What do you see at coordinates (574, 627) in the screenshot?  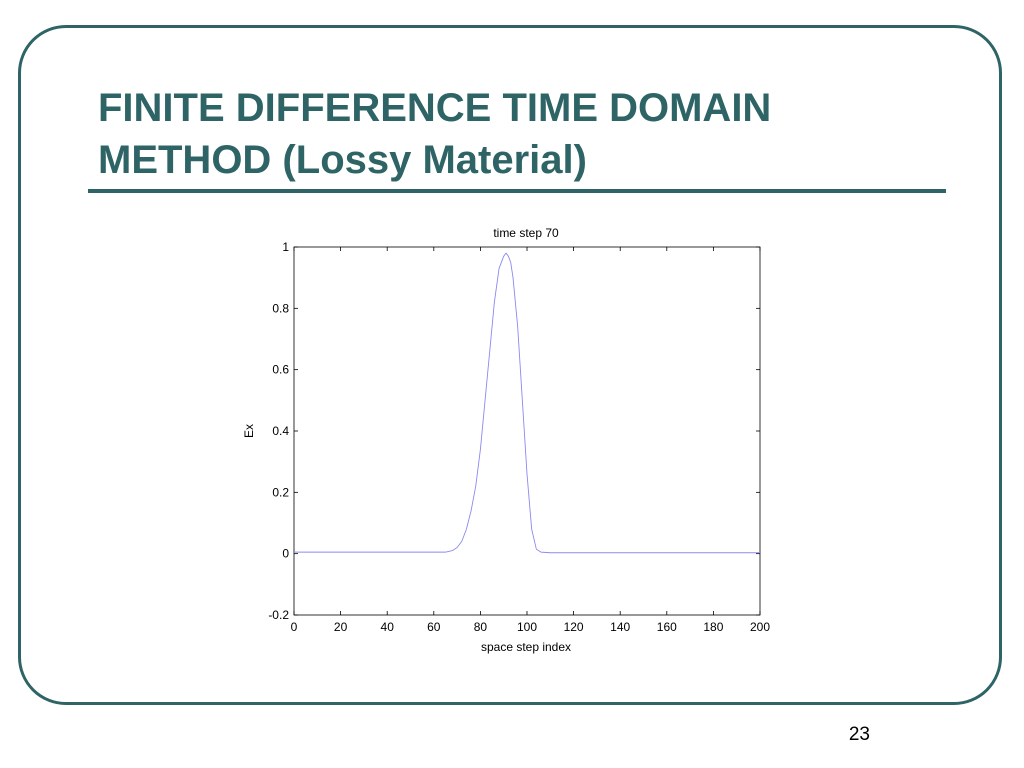 I see `x-tick-label: 120` at bounding box center [574, 627].